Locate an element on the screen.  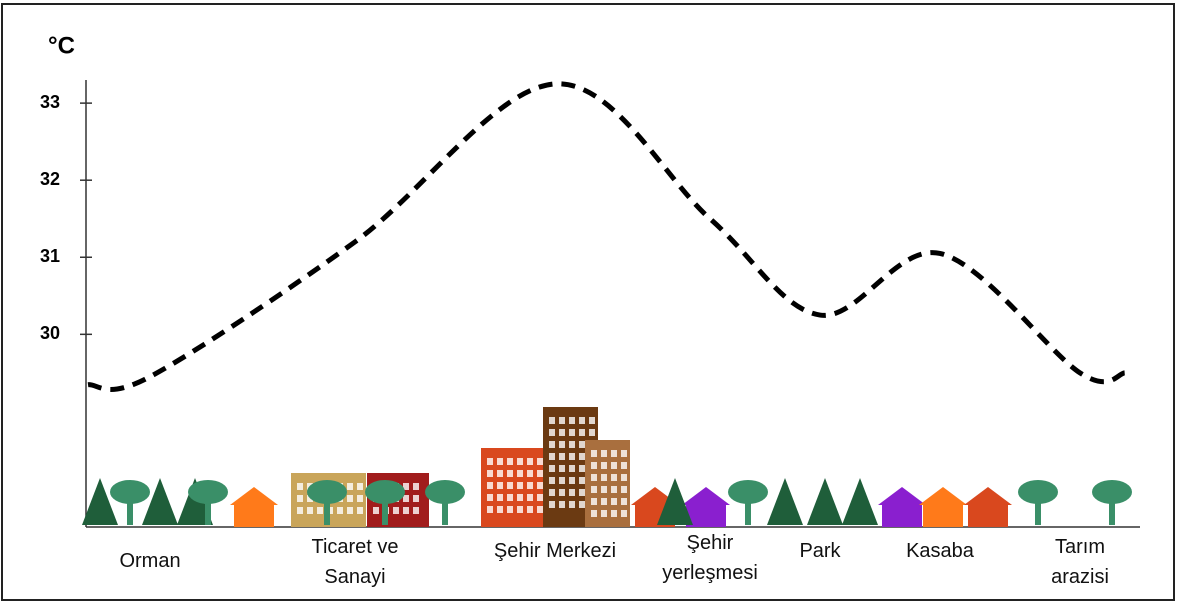
x-category-label: Ticaret ve Sanayi is located at coordinates (355, 562).